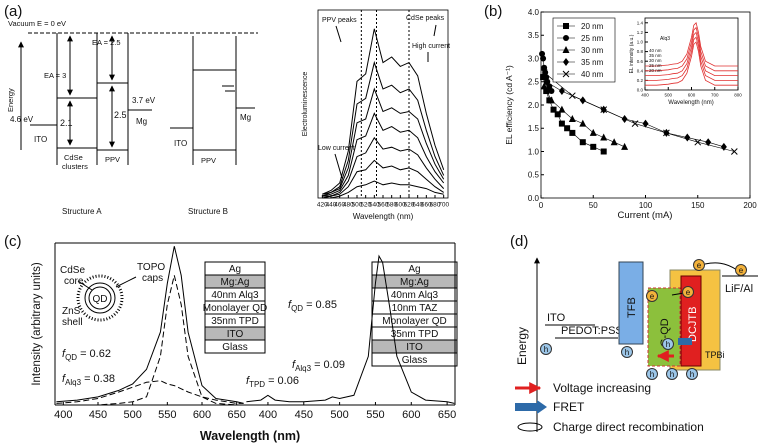  I want to click on energy-label: Energy, so click(522, 346).